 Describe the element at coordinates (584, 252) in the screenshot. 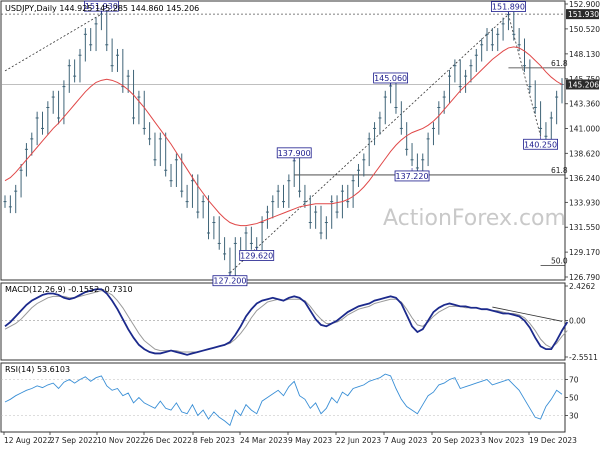

I see `price-tick-label: 129.170` at that location.